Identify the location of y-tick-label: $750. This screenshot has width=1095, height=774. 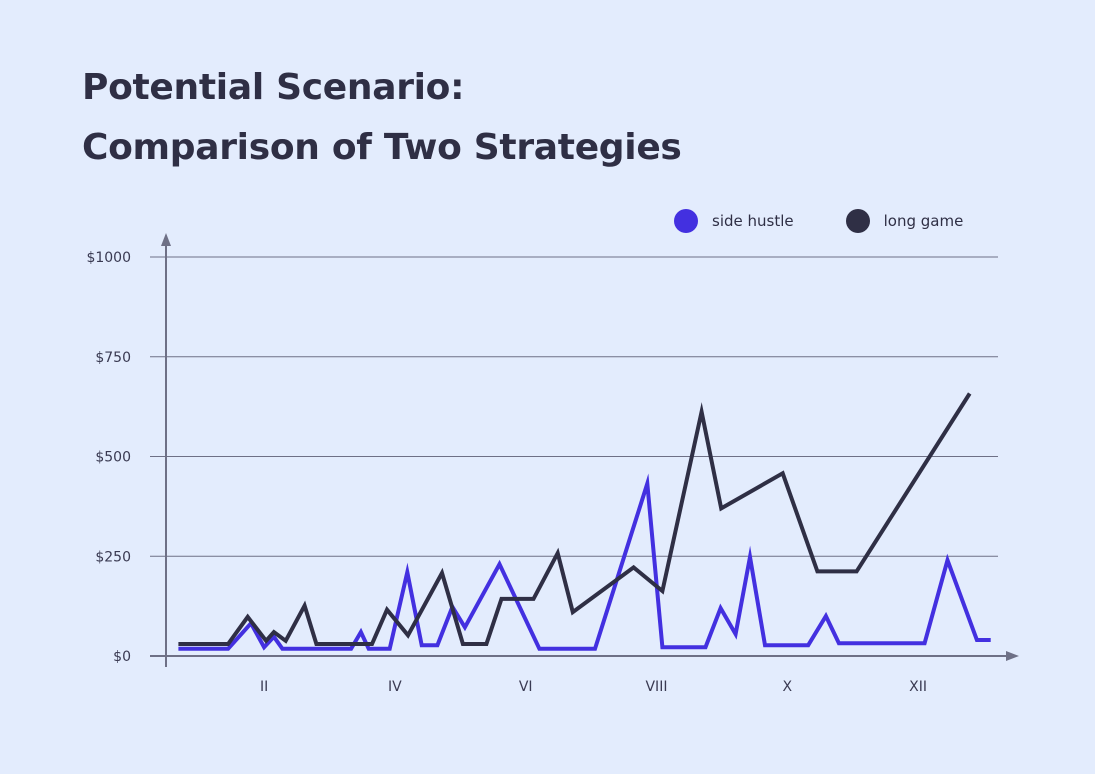
(113, 358).